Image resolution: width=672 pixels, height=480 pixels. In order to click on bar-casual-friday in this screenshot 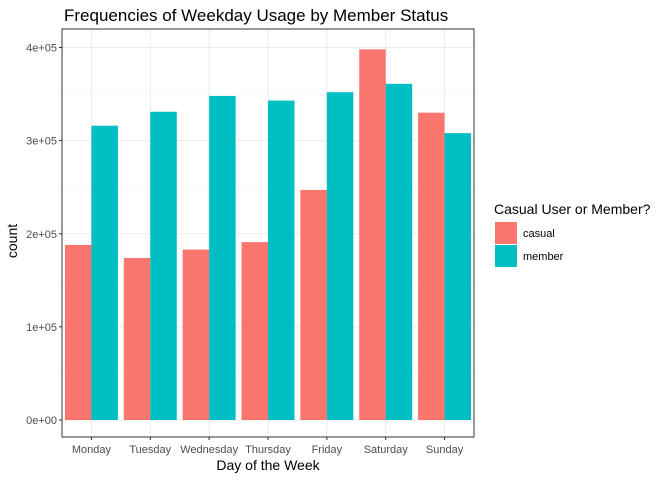, I will do `click(313, 304)`.